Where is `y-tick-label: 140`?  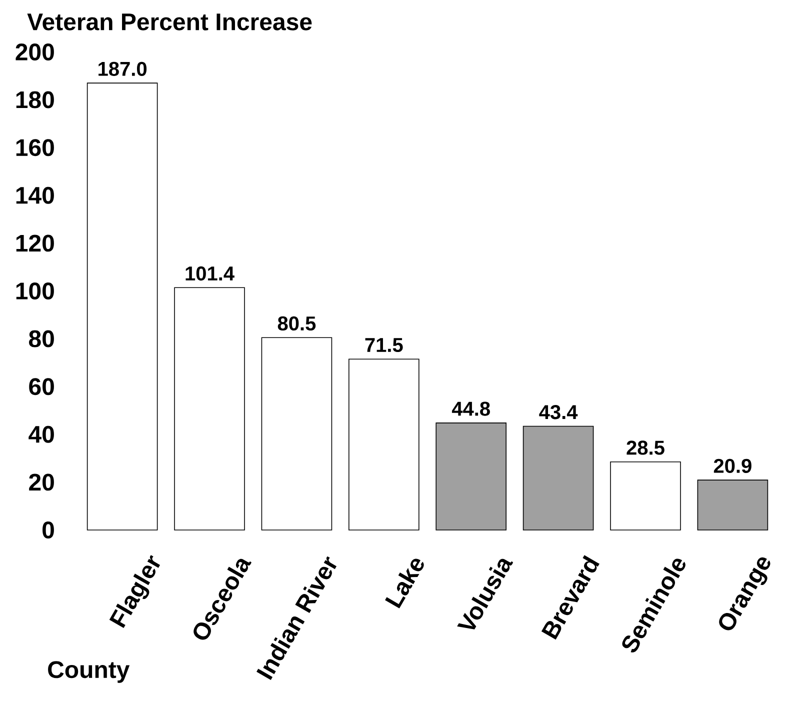
y-tick-label: 140 is located at coordinates (35, 195).